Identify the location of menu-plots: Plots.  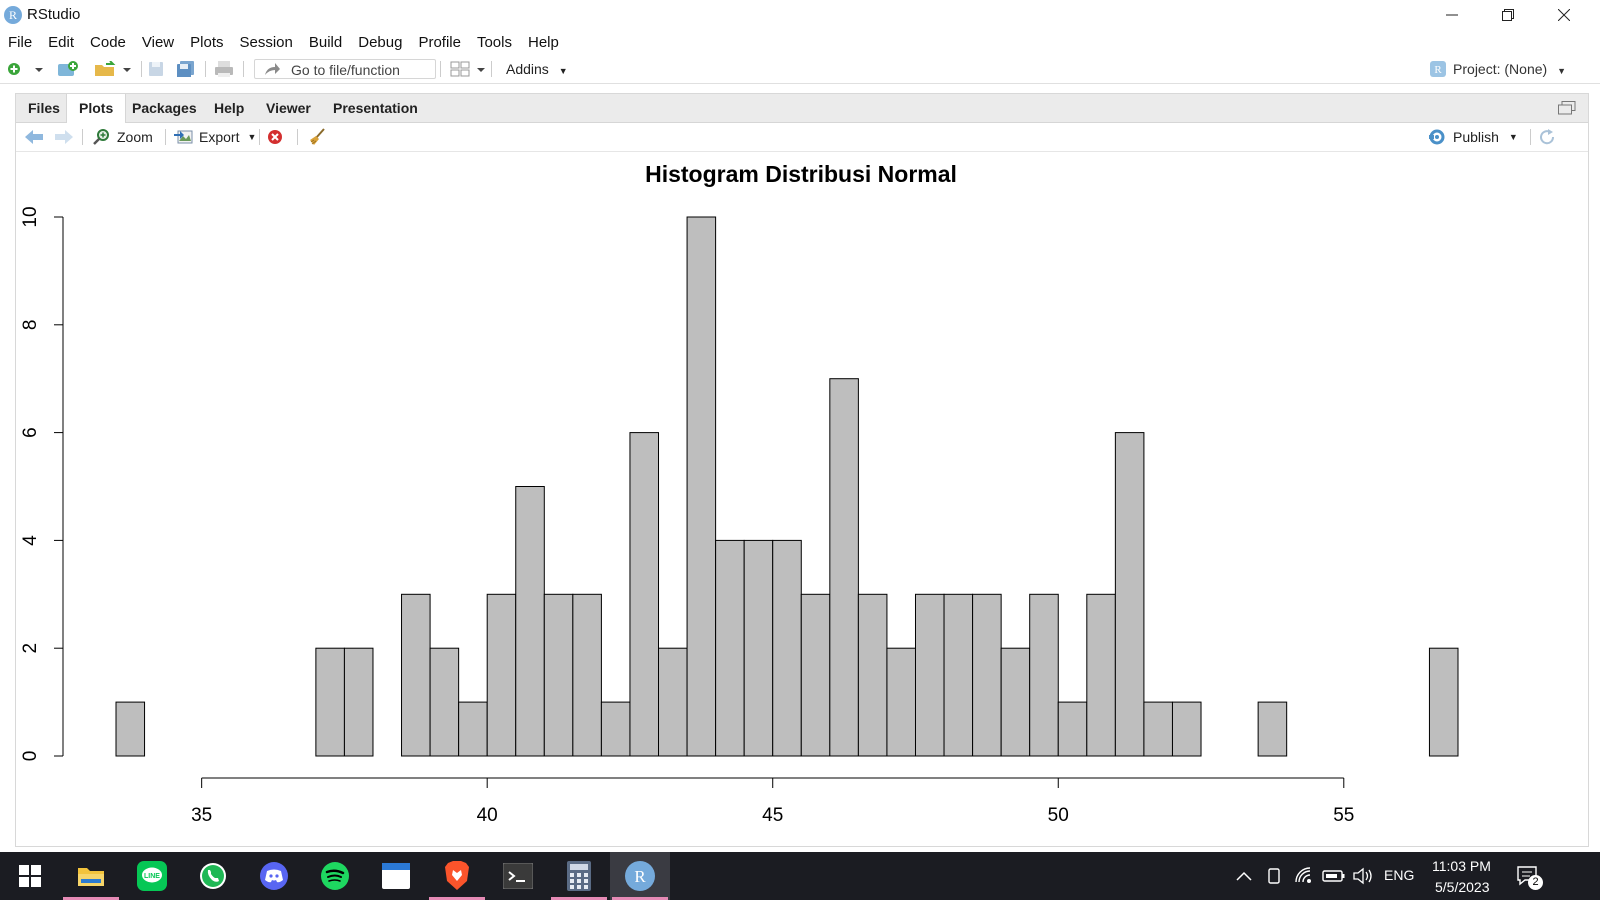
(207, 42).